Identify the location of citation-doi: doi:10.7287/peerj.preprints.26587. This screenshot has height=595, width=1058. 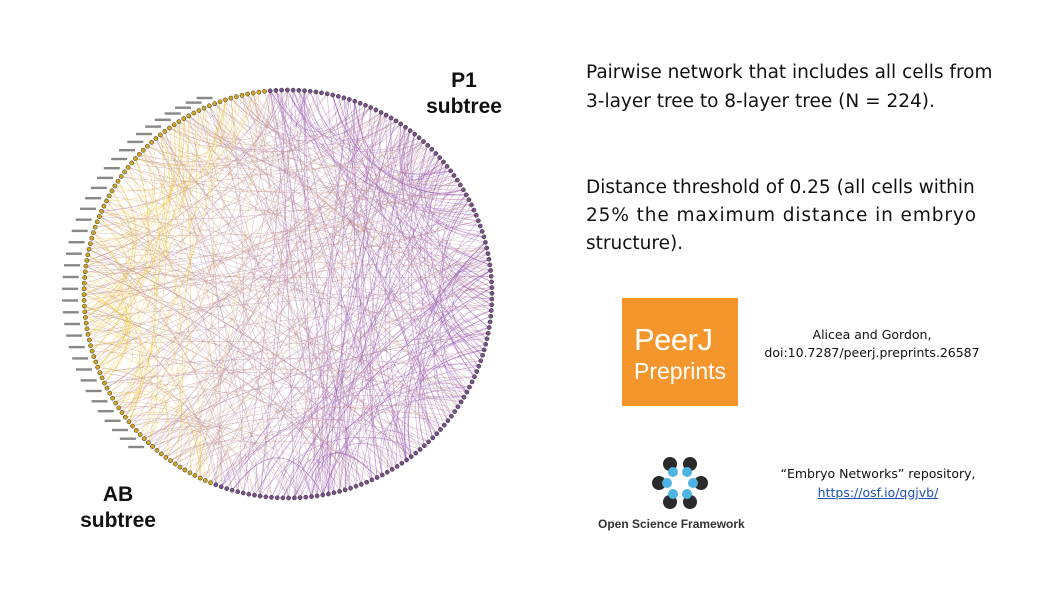
(872, 352).